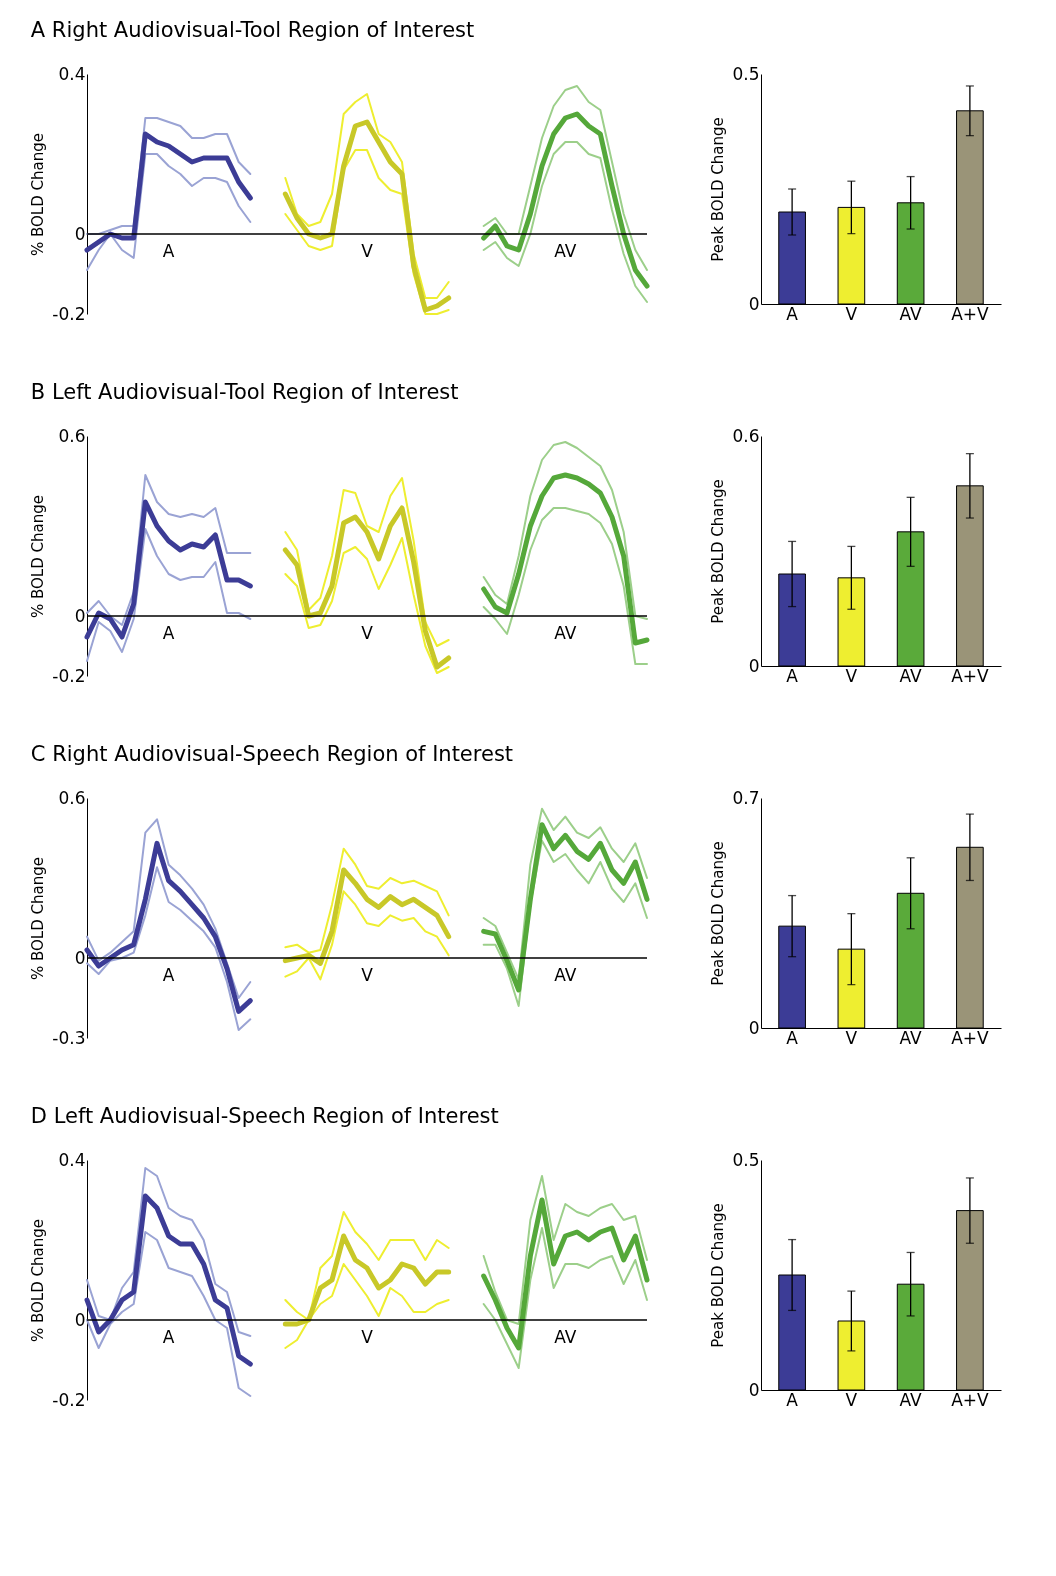 The height and width of the screenshot is (1576, 1056). What do you see at coordinates (272, 754) in the screenshot?
I see `chart-title: C Right Audiovisual-Speech Region of Interest` at bounding box center [272, 754].